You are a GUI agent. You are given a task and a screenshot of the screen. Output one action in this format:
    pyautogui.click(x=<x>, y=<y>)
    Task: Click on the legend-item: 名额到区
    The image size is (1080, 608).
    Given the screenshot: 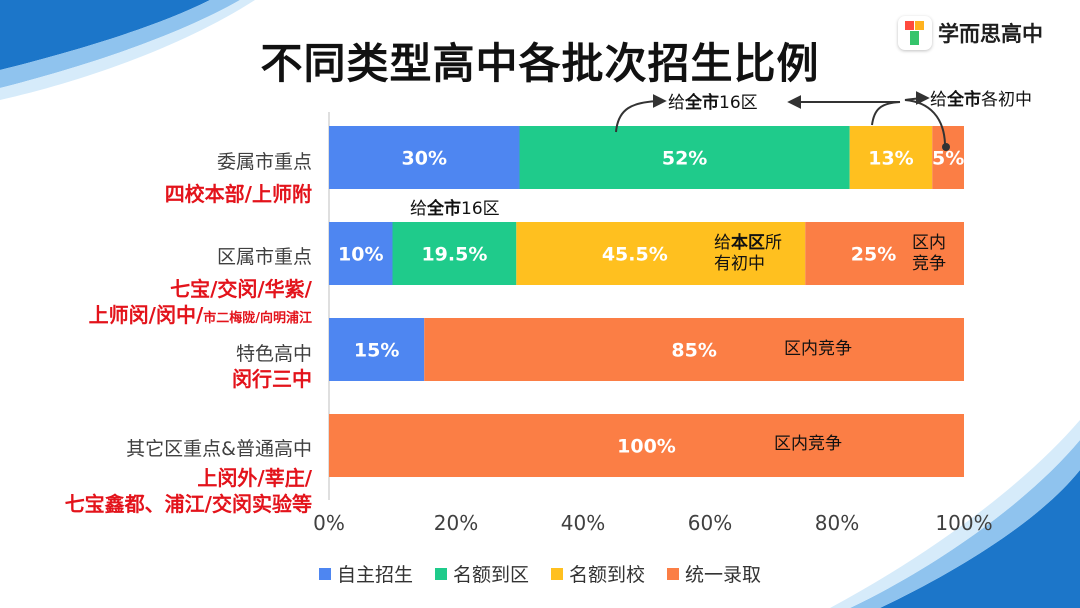 What is the action you would take?
    pyautogui.click(x=481, y=573)
    